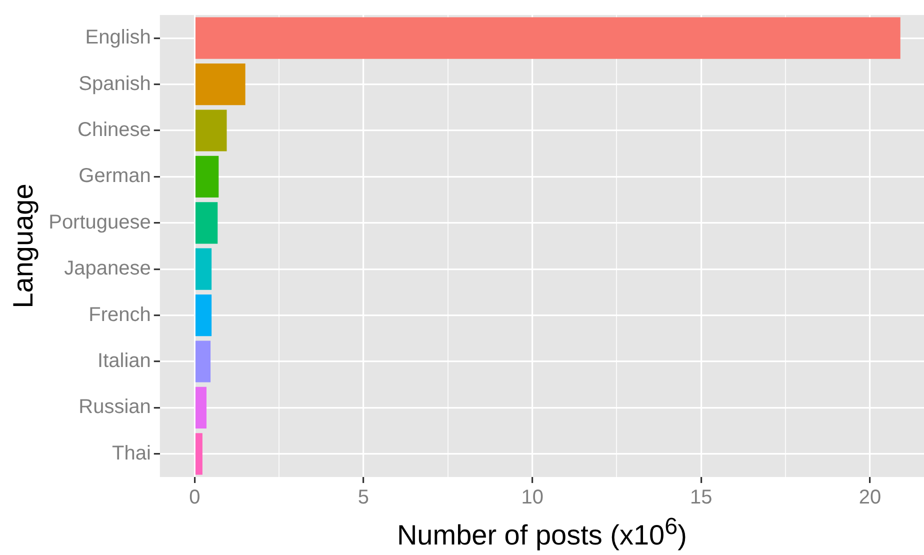  What do you see at coordinates (532, 497) in the screenshot?
I see `x-tick-label: 10` at bounding box center [532, 497].